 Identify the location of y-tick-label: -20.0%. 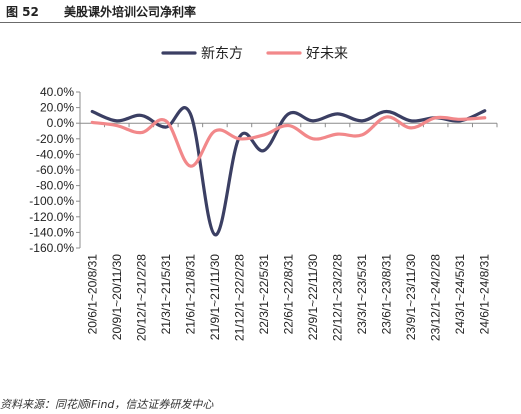
(55, 139).